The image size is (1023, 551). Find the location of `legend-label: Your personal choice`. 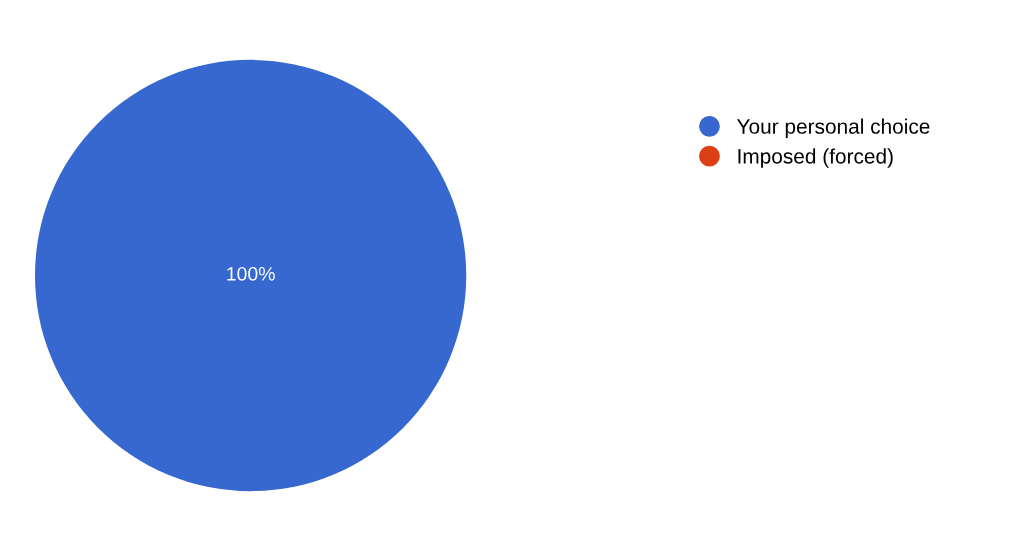

legend-label: Your personal choice is located at coordinates (833, 128).